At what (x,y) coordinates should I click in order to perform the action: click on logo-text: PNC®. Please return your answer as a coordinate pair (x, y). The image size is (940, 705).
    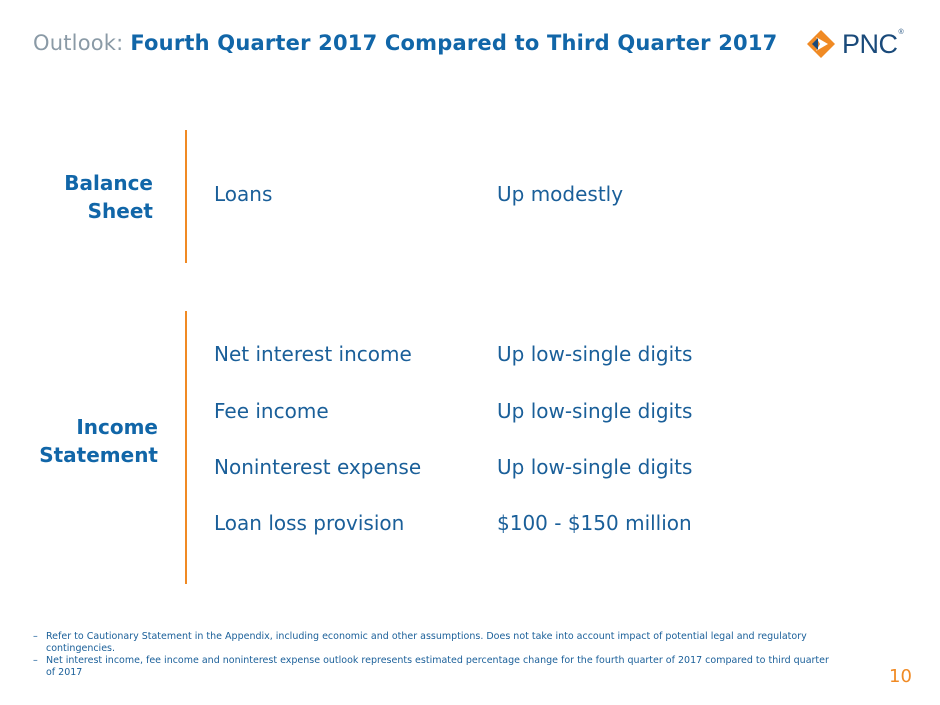
    Looking at the image, I should click on (873, 43).